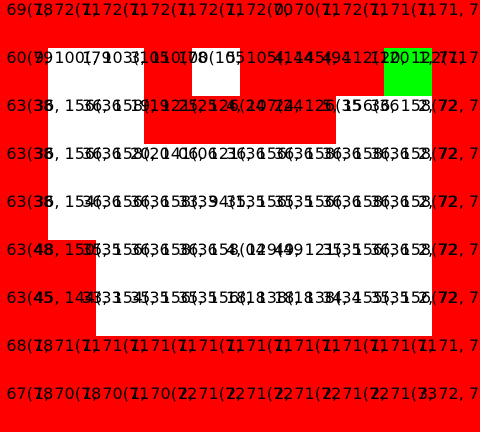  I want to click on cell-label: 3, 72, 7, so click(448, 393).